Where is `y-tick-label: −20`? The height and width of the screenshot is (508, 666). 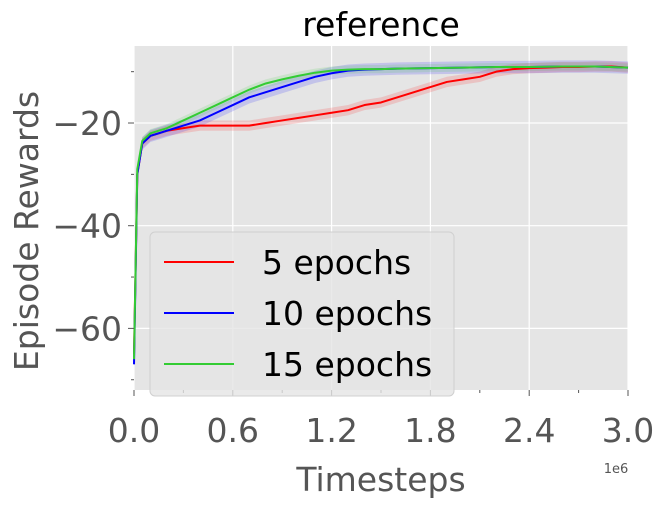
y-tick-label: −20 is located at coordinates (87, 123).